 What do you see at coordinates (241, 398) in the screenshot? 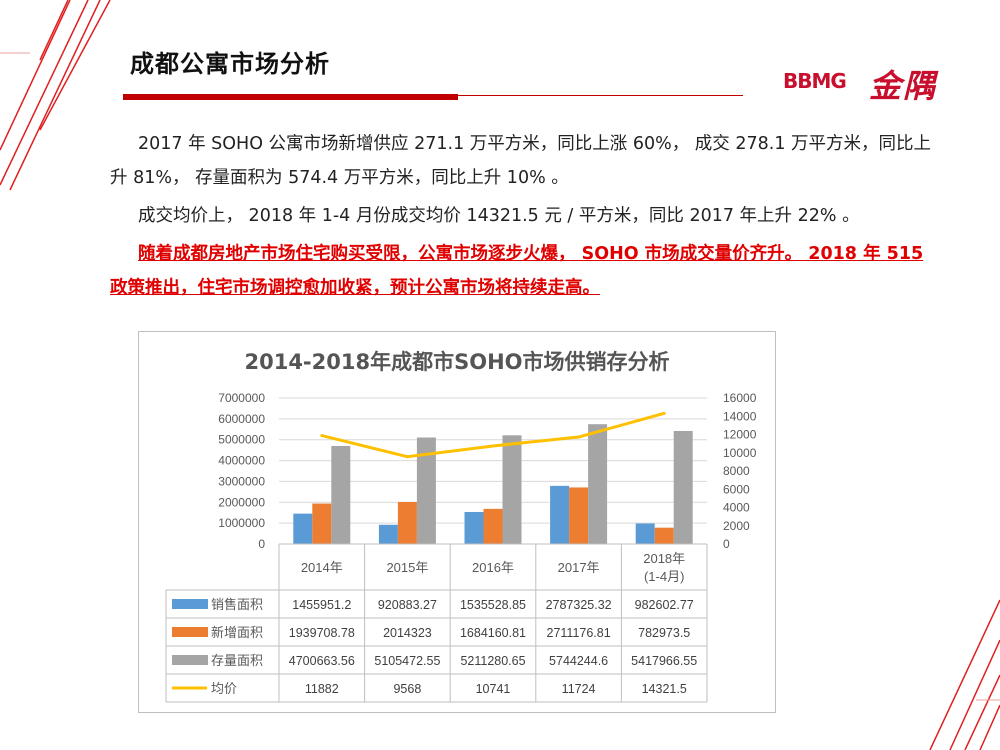
I see `y-left-tick-label: 7000000` at bounding box center [241, 398].